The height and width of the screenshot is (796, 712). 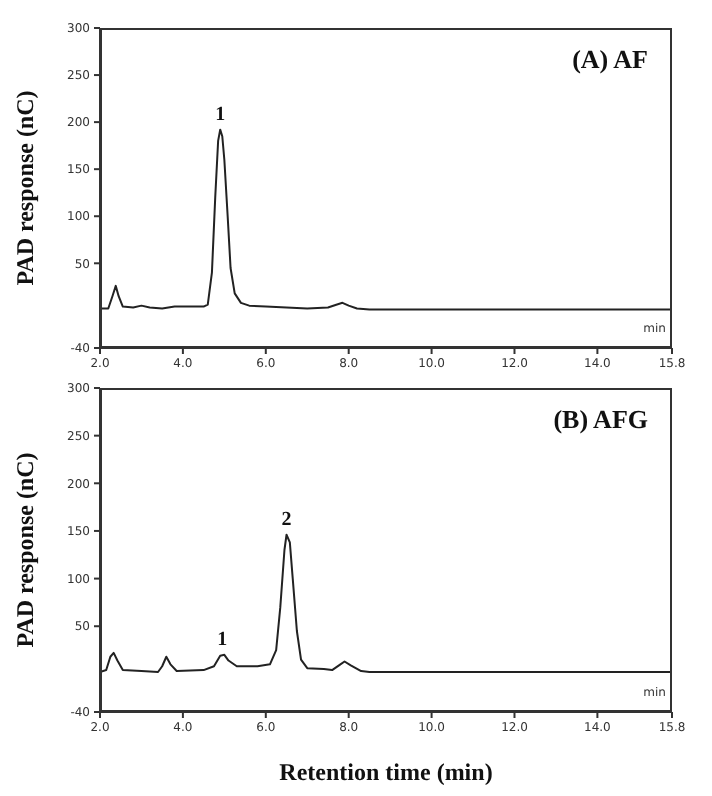 I want to click on text: (A) AF, so click(x=610, y=60).